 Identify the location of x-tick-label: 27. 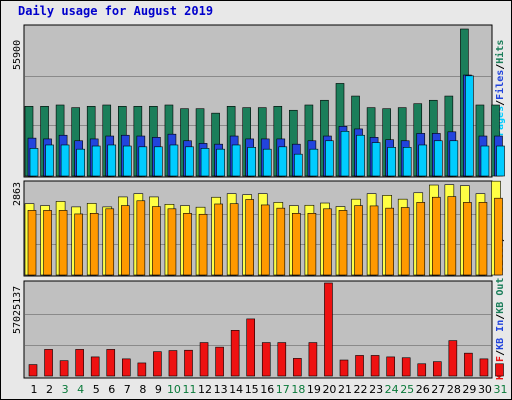
(438, 389).